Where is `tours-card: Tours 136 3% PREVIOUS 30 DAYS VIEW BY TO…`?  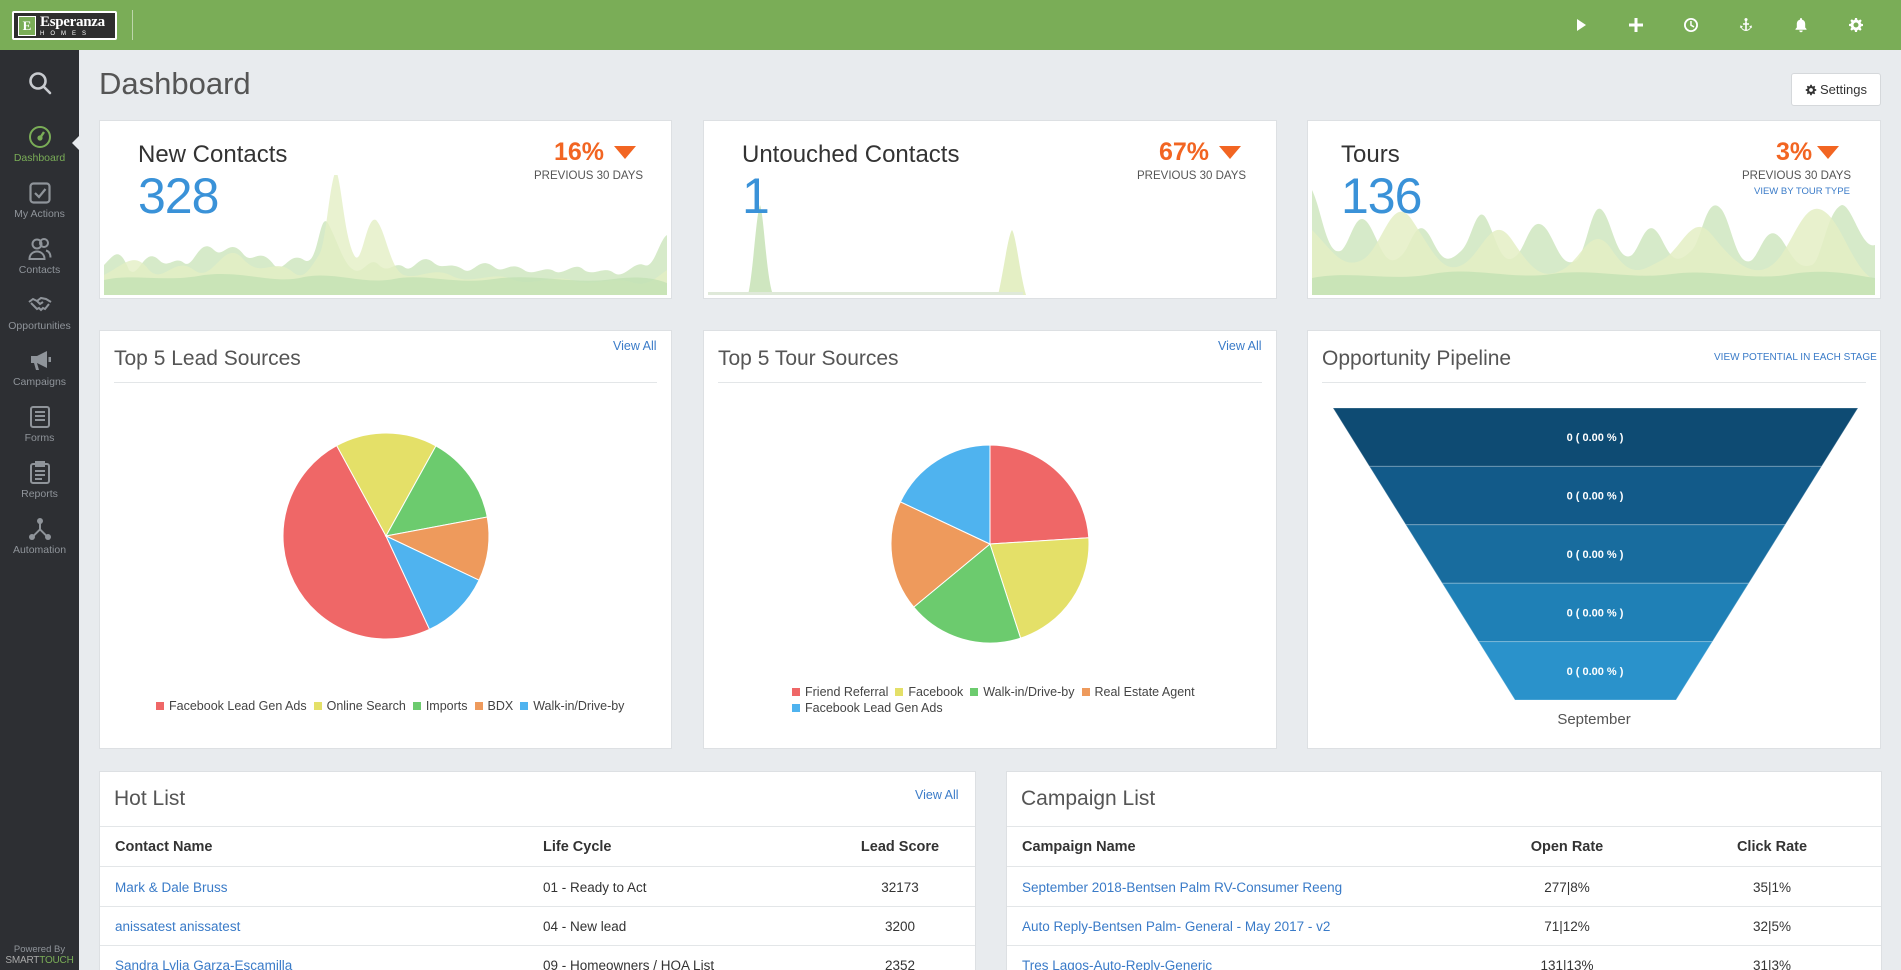 tours-card: Tours 136 3% PREVIOUS 30 DAYS VIEW BY TO… is located at coordinates (1594, 209).